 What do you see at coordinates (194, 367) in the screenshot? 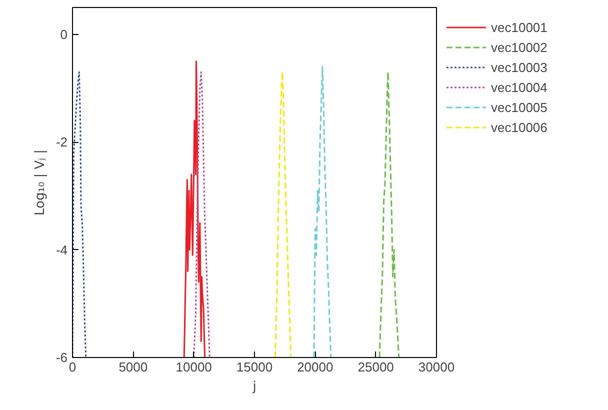
I see `x-tick-label: 10000` at bounding box center [194, 367].